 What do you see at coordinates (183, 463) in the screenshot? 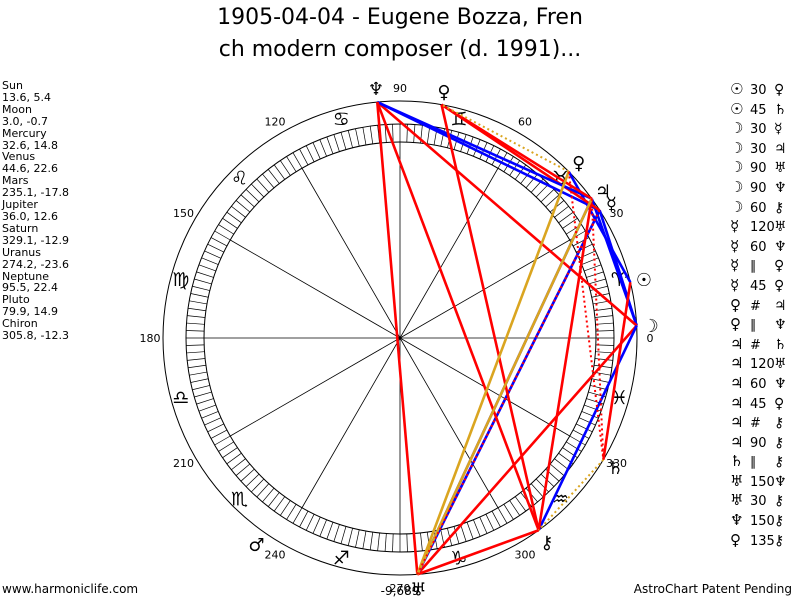
I see `degree-label: 210` at bounding box center [183, 463].